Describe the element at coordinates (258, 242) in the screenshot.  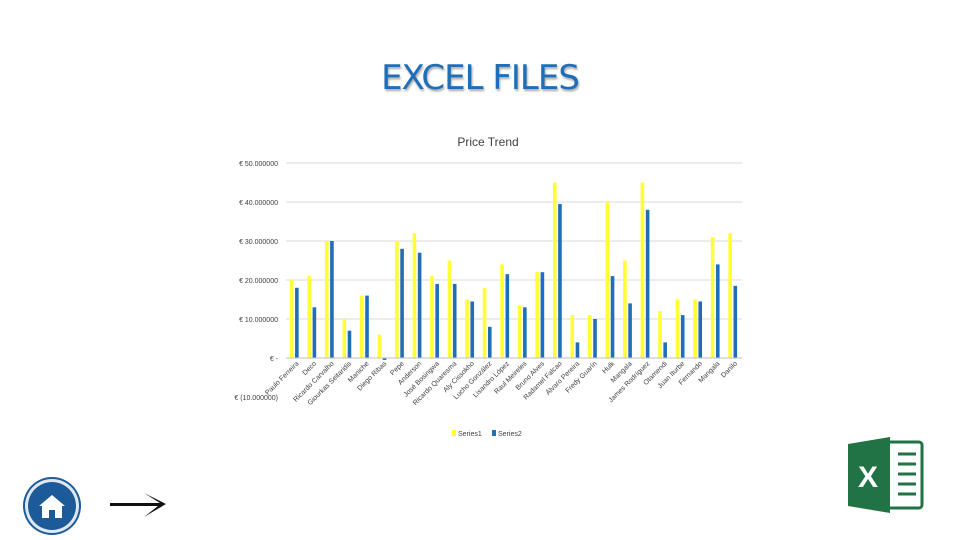
I see `y-tick-label: € 30.000000` at that location.